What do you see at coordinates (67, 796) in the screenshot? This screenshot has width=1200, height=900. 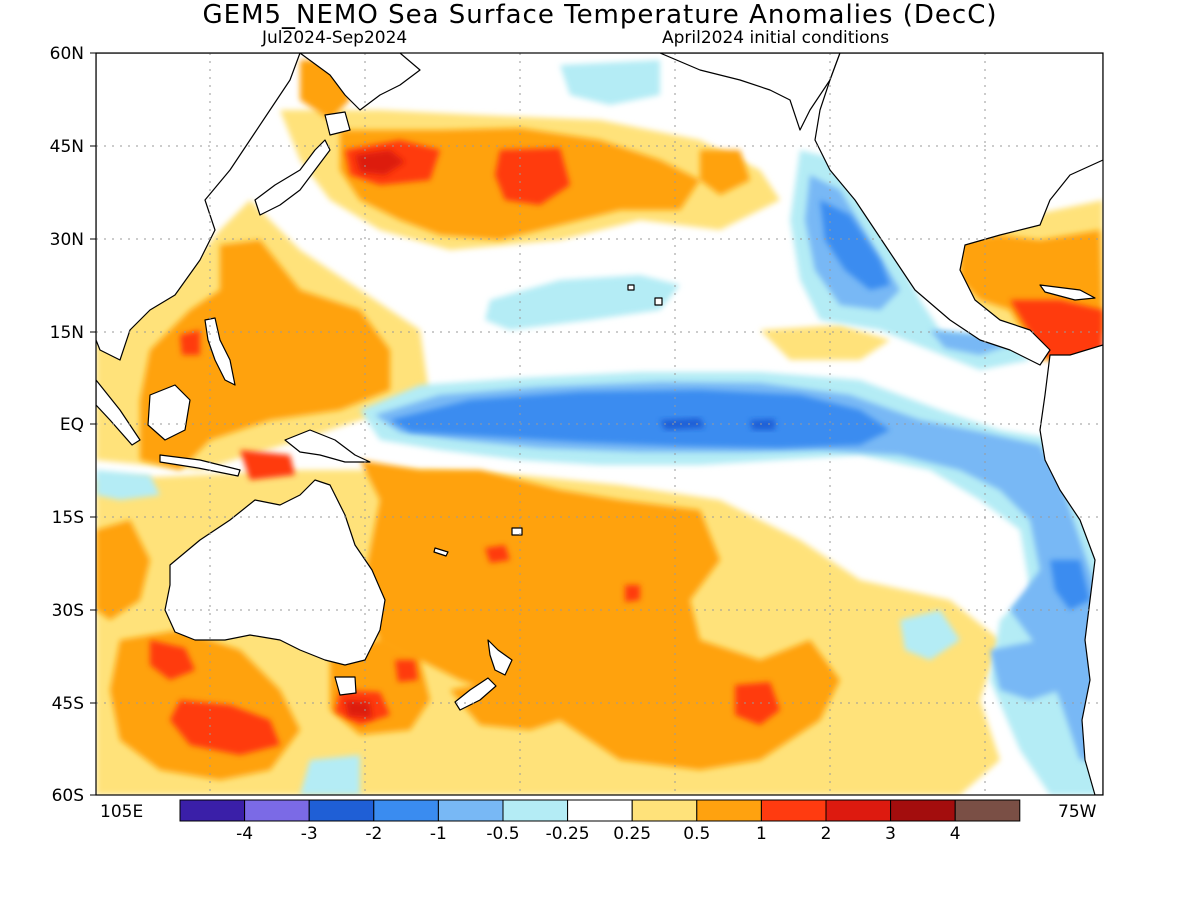 I see `lat-label-60s: 60S` at bounding box center [67, 796].